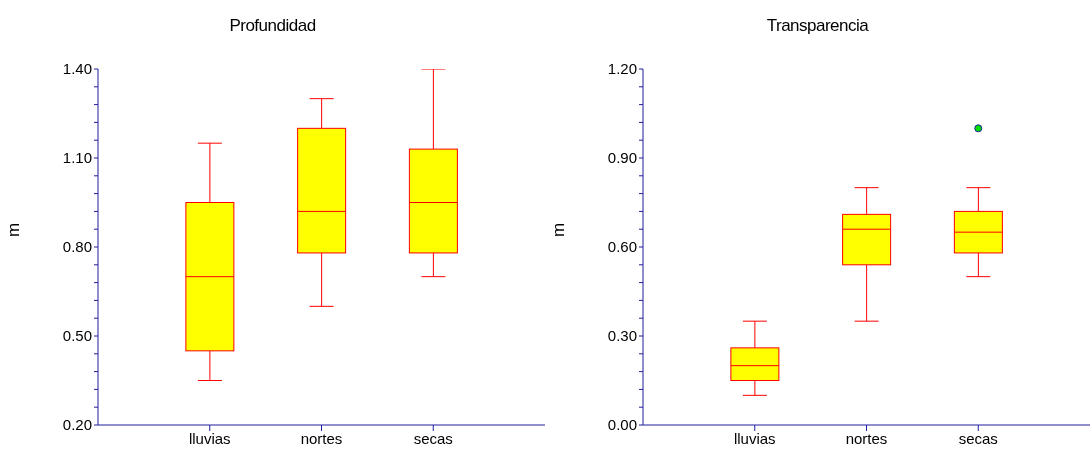 This screenshot has height=453, width=1090. Describe the element at coordinates (622, 336) in the screenshot. I see `y-tick-label: 0.30` at that location.